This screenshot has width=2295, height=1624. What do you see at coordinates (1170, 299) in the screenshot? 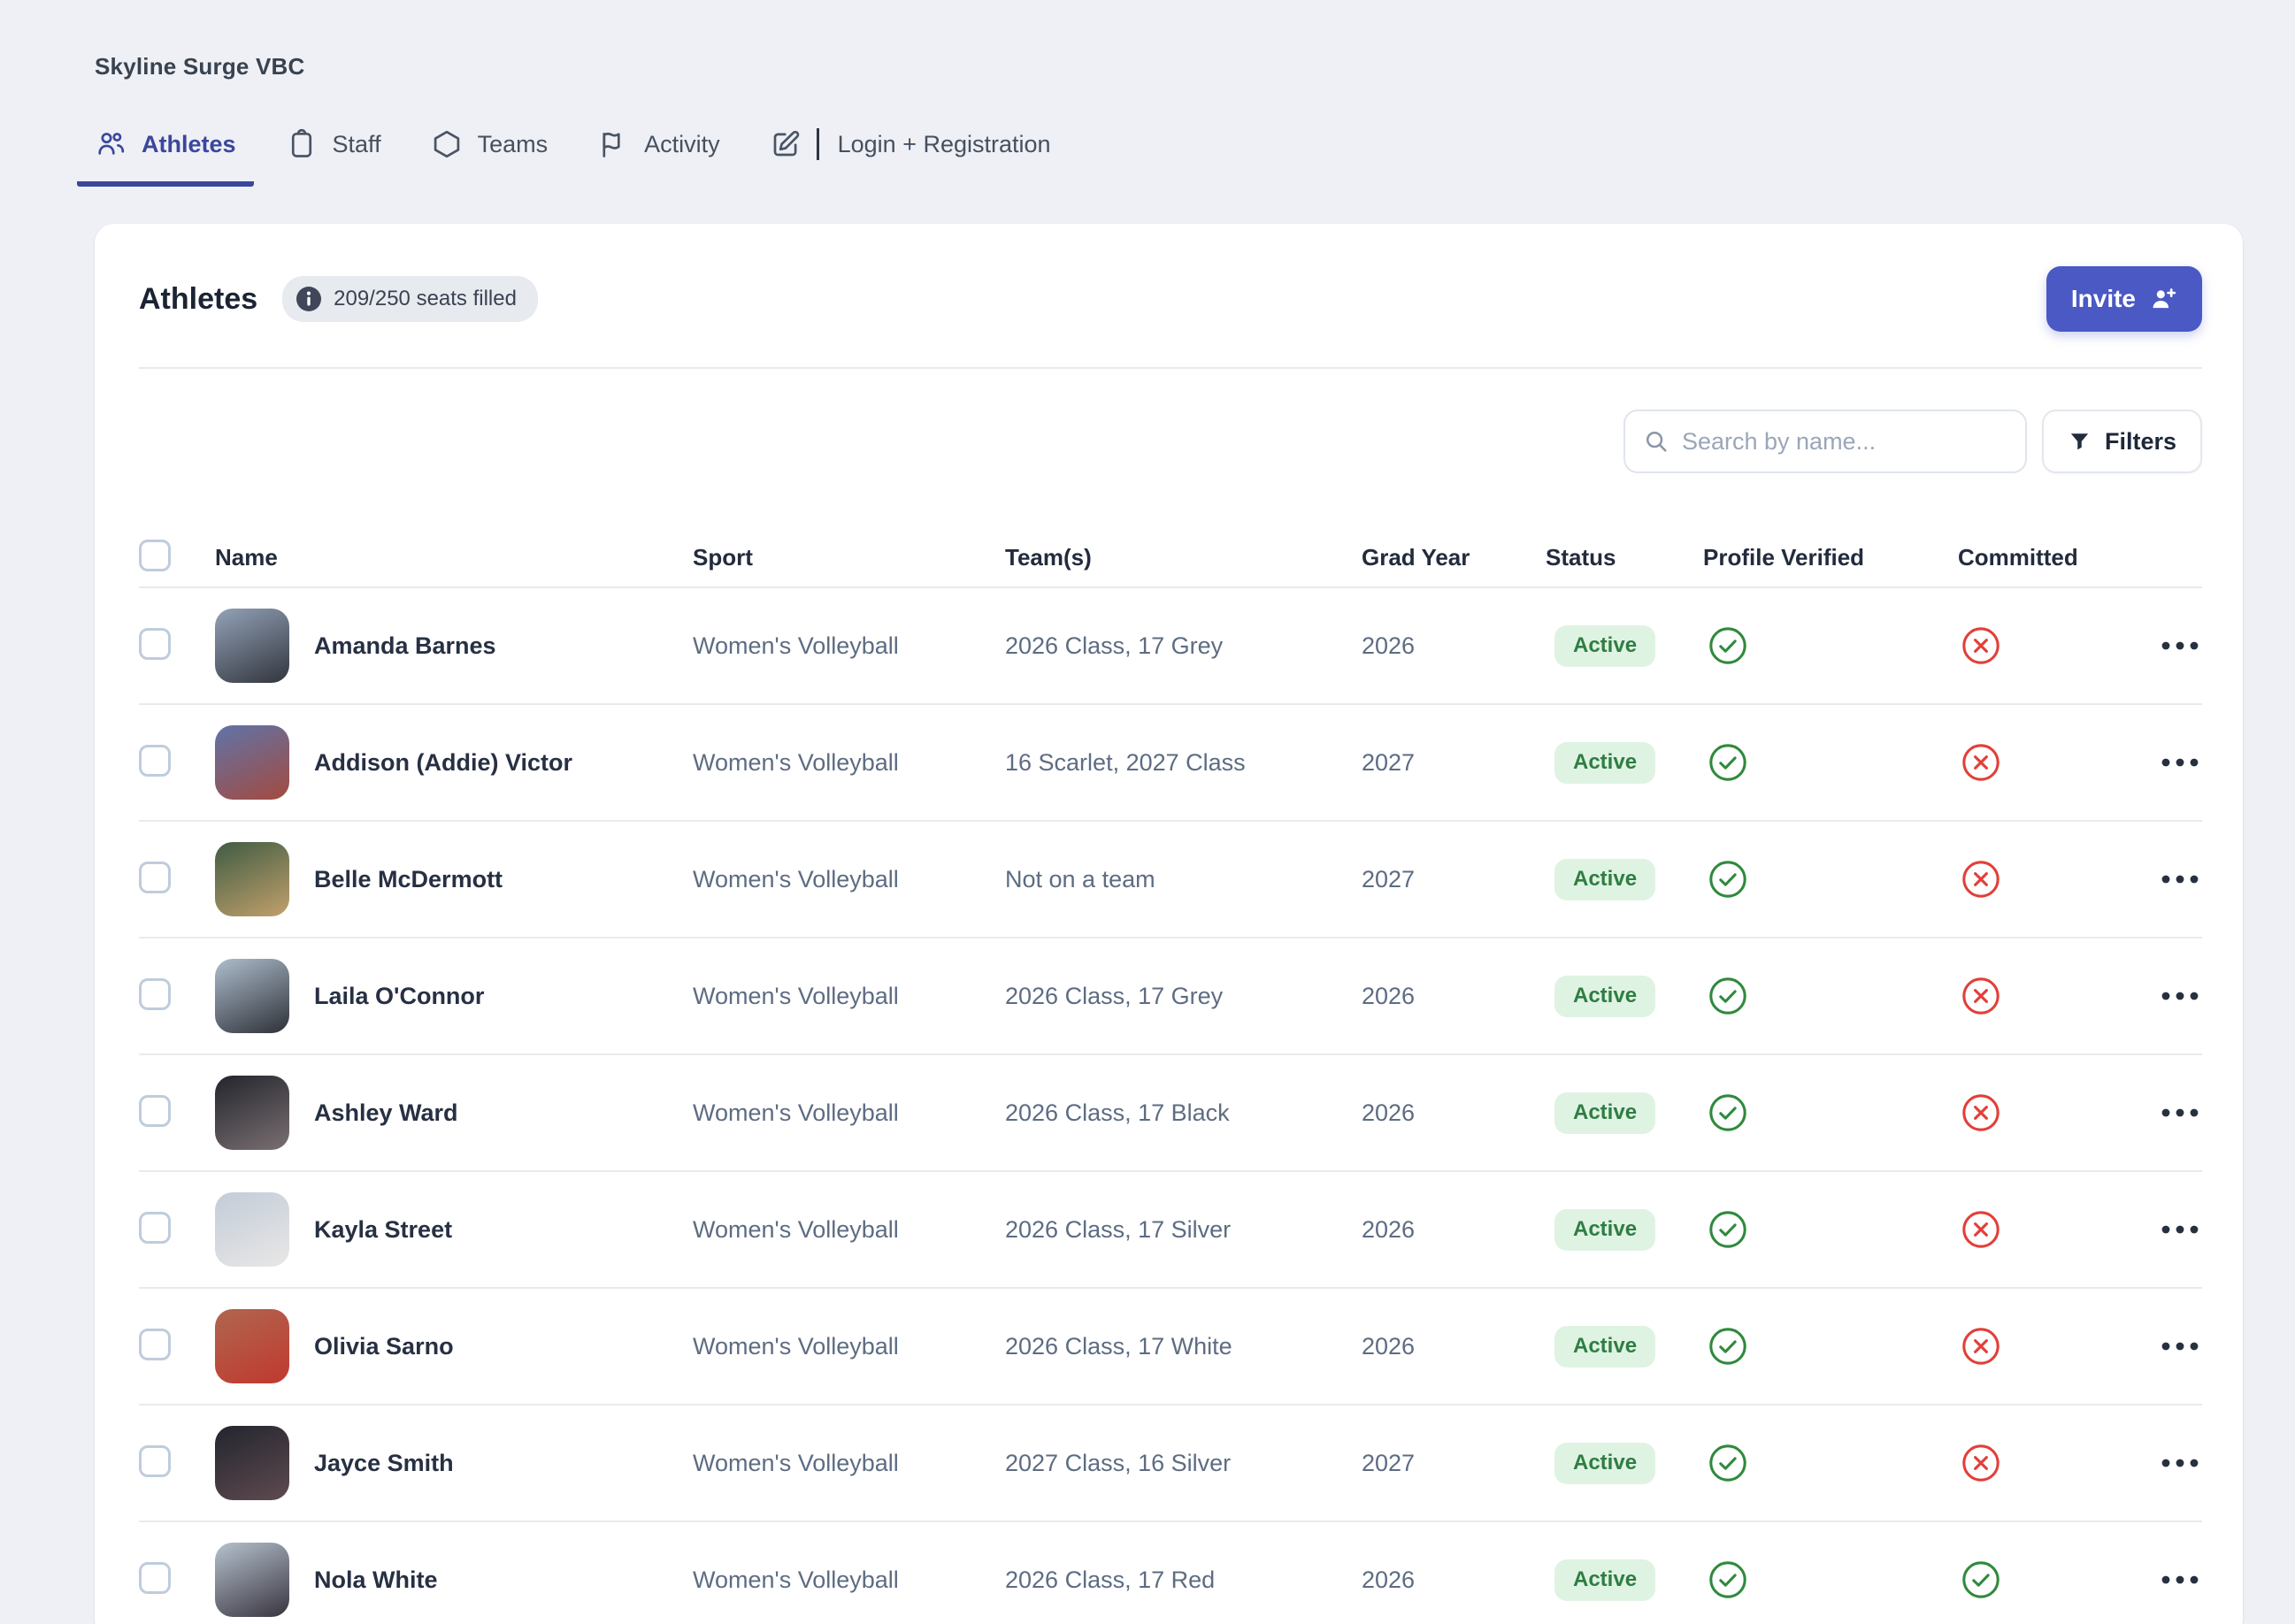
I see `panel-heading-row: Athletes 209/250 seats filled Invite` at bounding box center [1170, 299].